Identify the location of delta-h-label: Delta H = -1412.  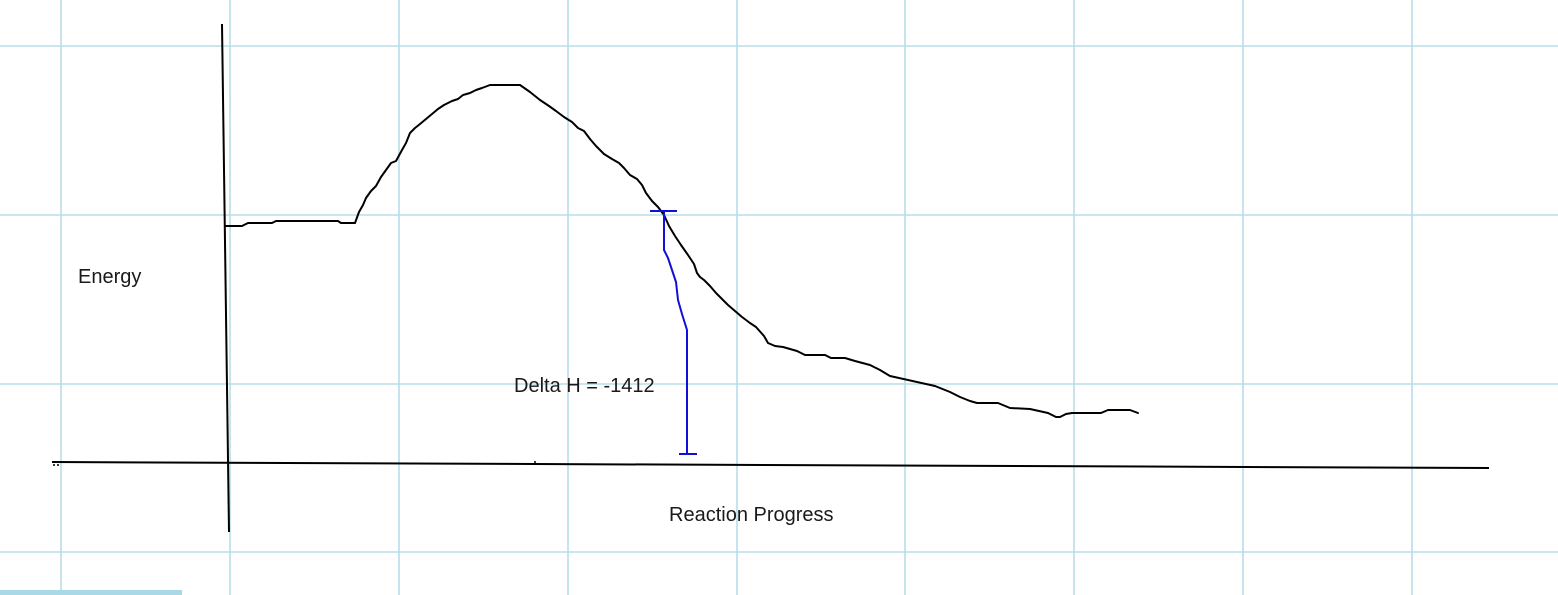
(584, 386).